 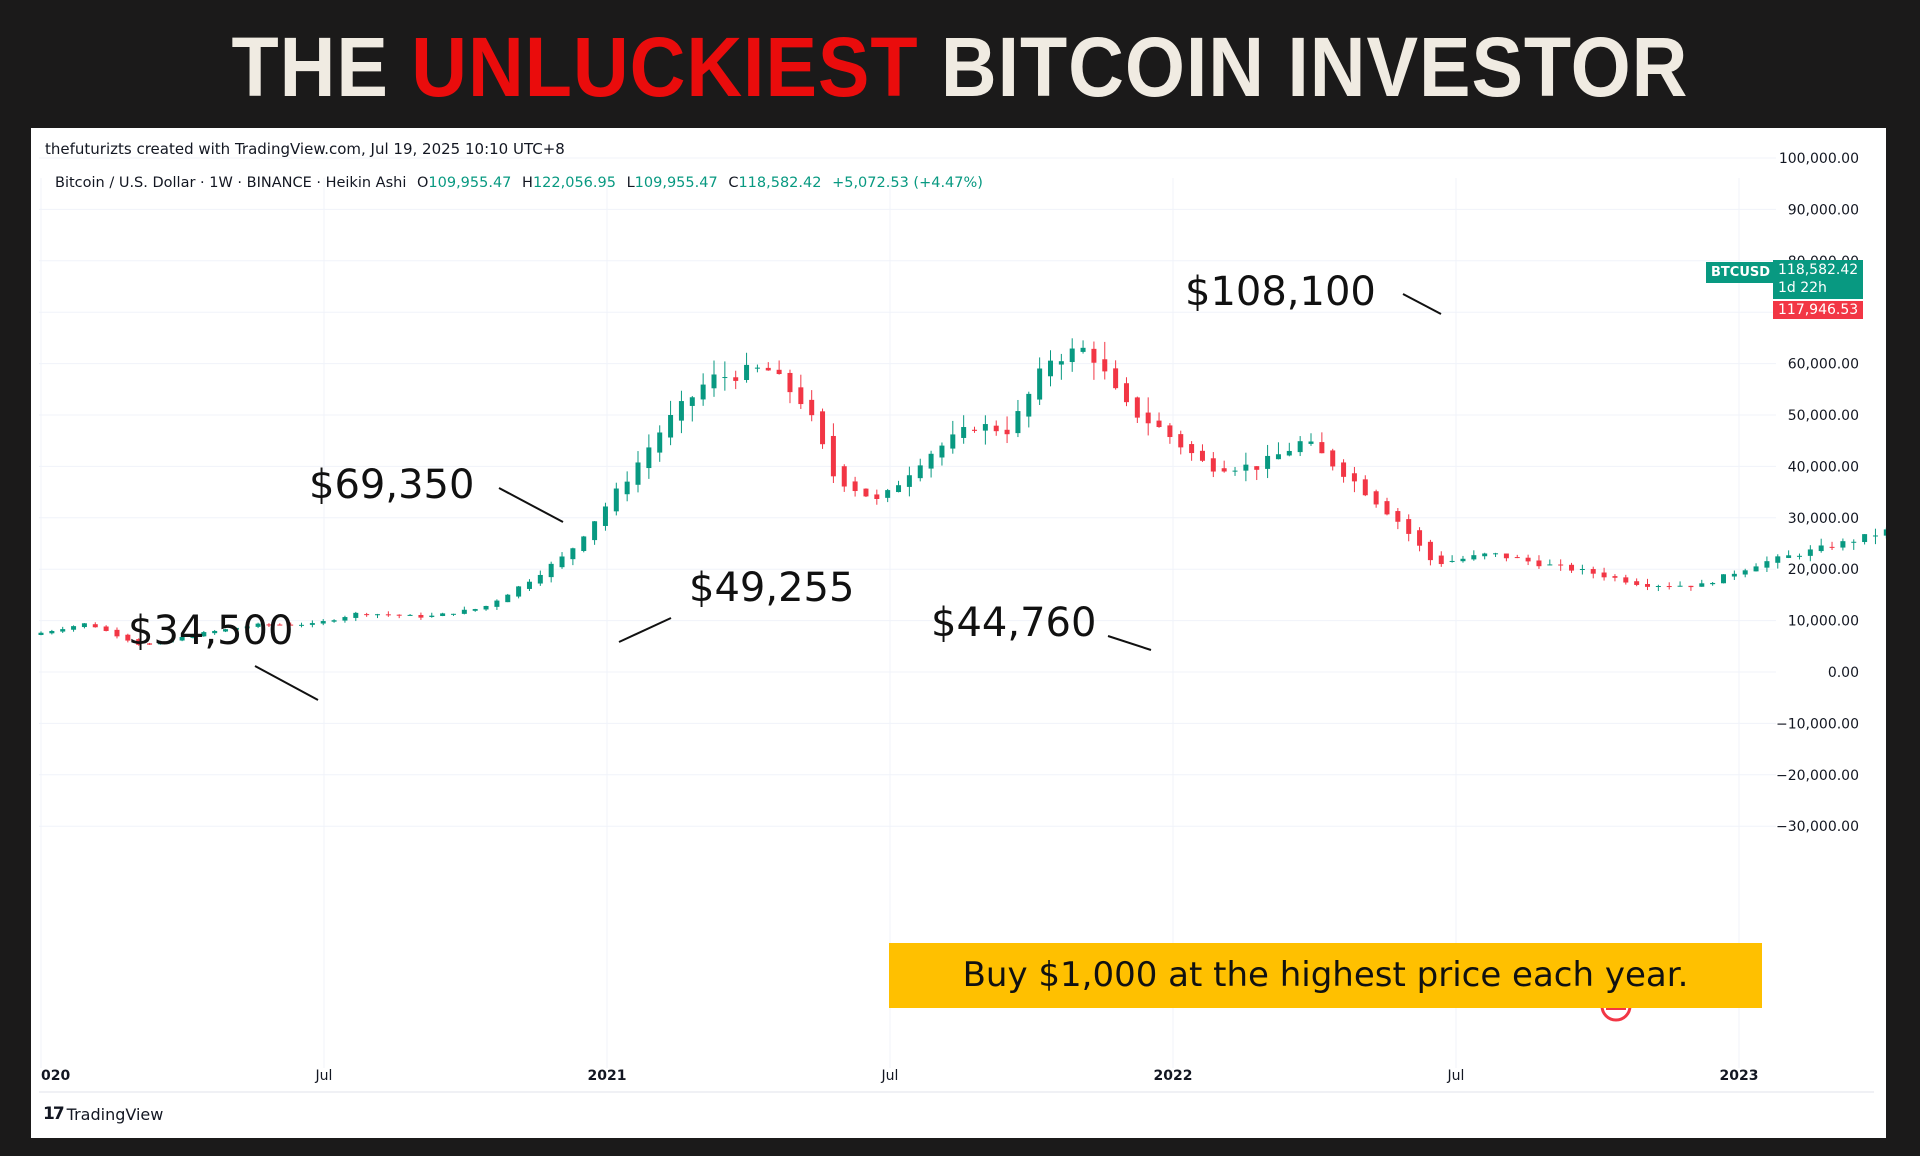 I want to click on page-banner-title: THE UNLUCKIEST BITCOIN INVESTOR, so click(x=960, y=67).